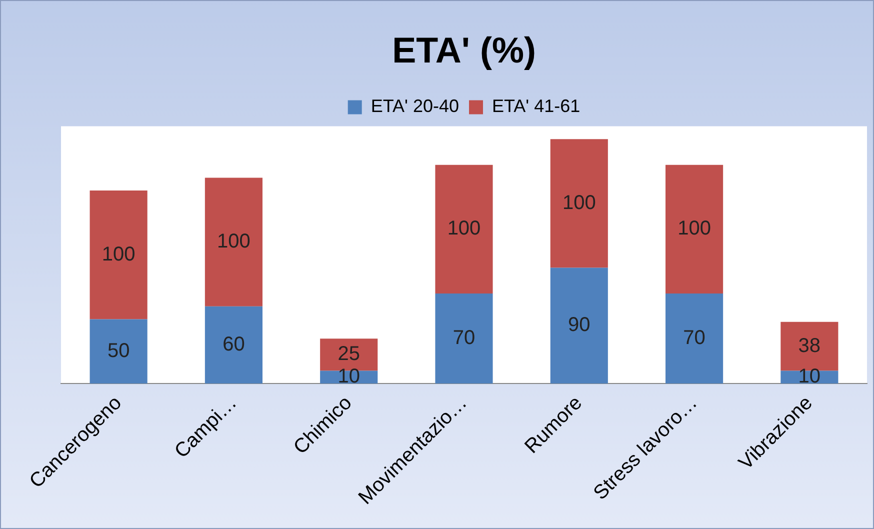 The image size is (874, 529). I want to click on data-label: 38, so click(809, 345).